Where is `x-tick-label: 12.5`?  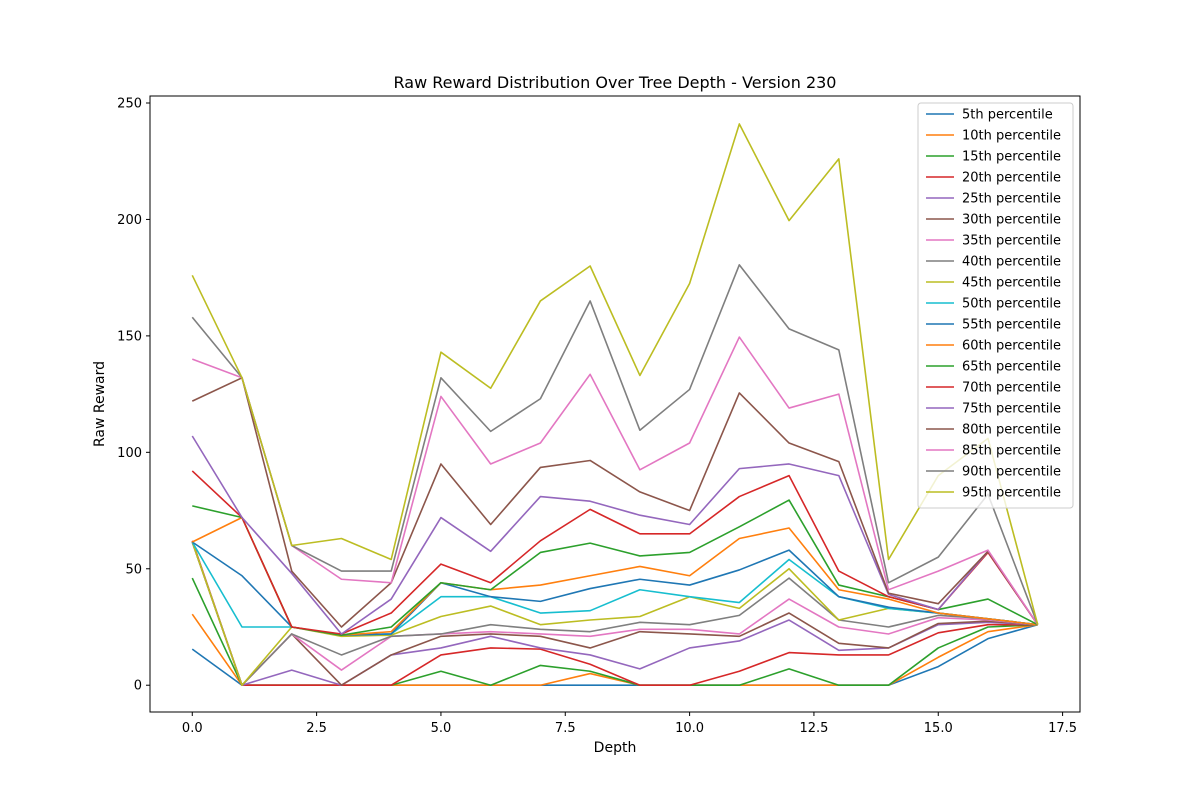
x-tick-label: 12.5 is located at coordinates (813, 728).